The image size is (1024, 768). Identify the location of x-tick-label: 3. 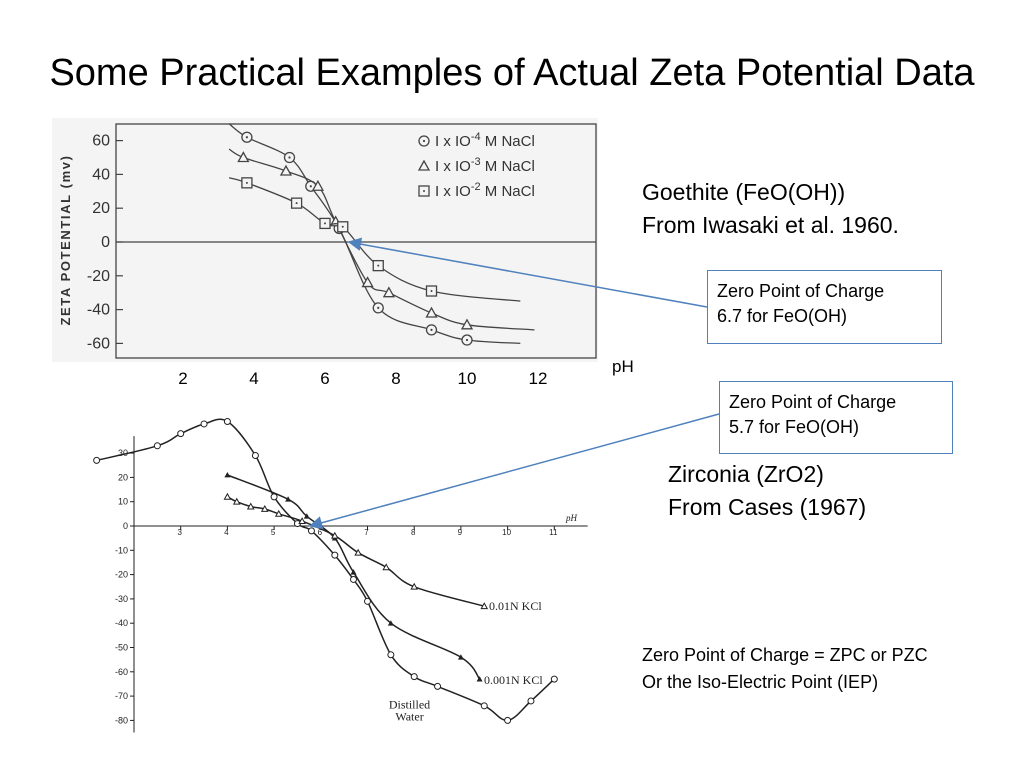
(179, 532).